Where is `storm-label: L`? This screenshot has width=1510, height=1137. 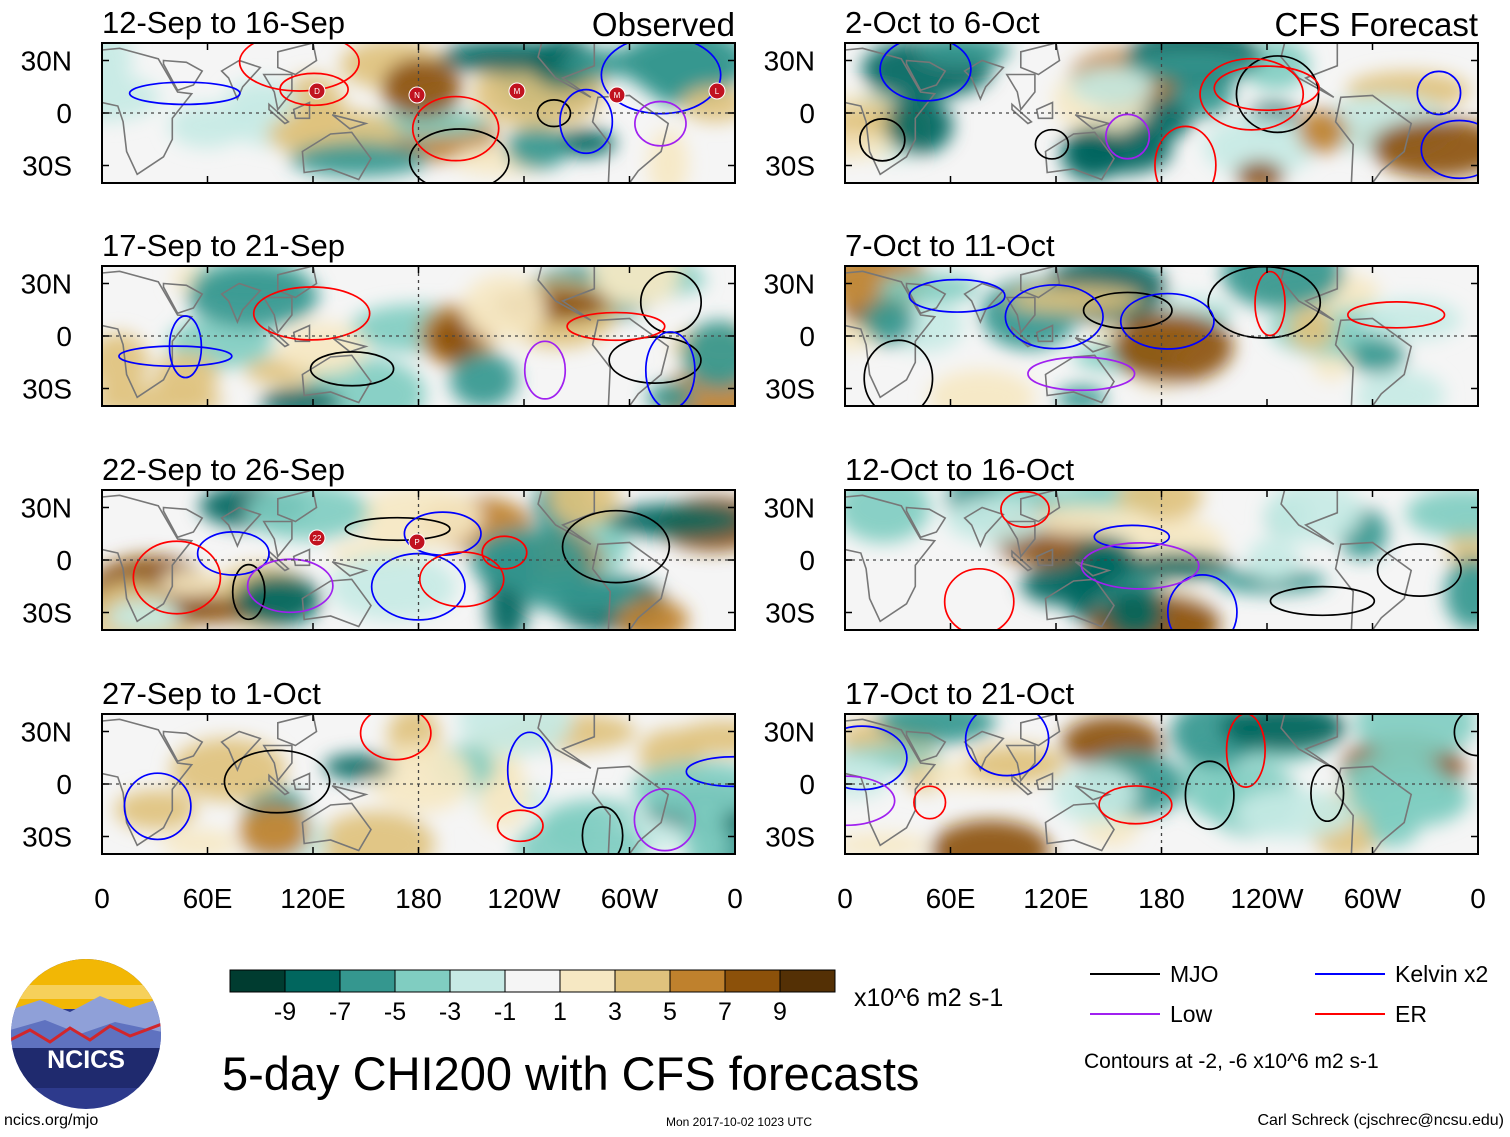 storm-label: L is located at coordinates (717, 91).